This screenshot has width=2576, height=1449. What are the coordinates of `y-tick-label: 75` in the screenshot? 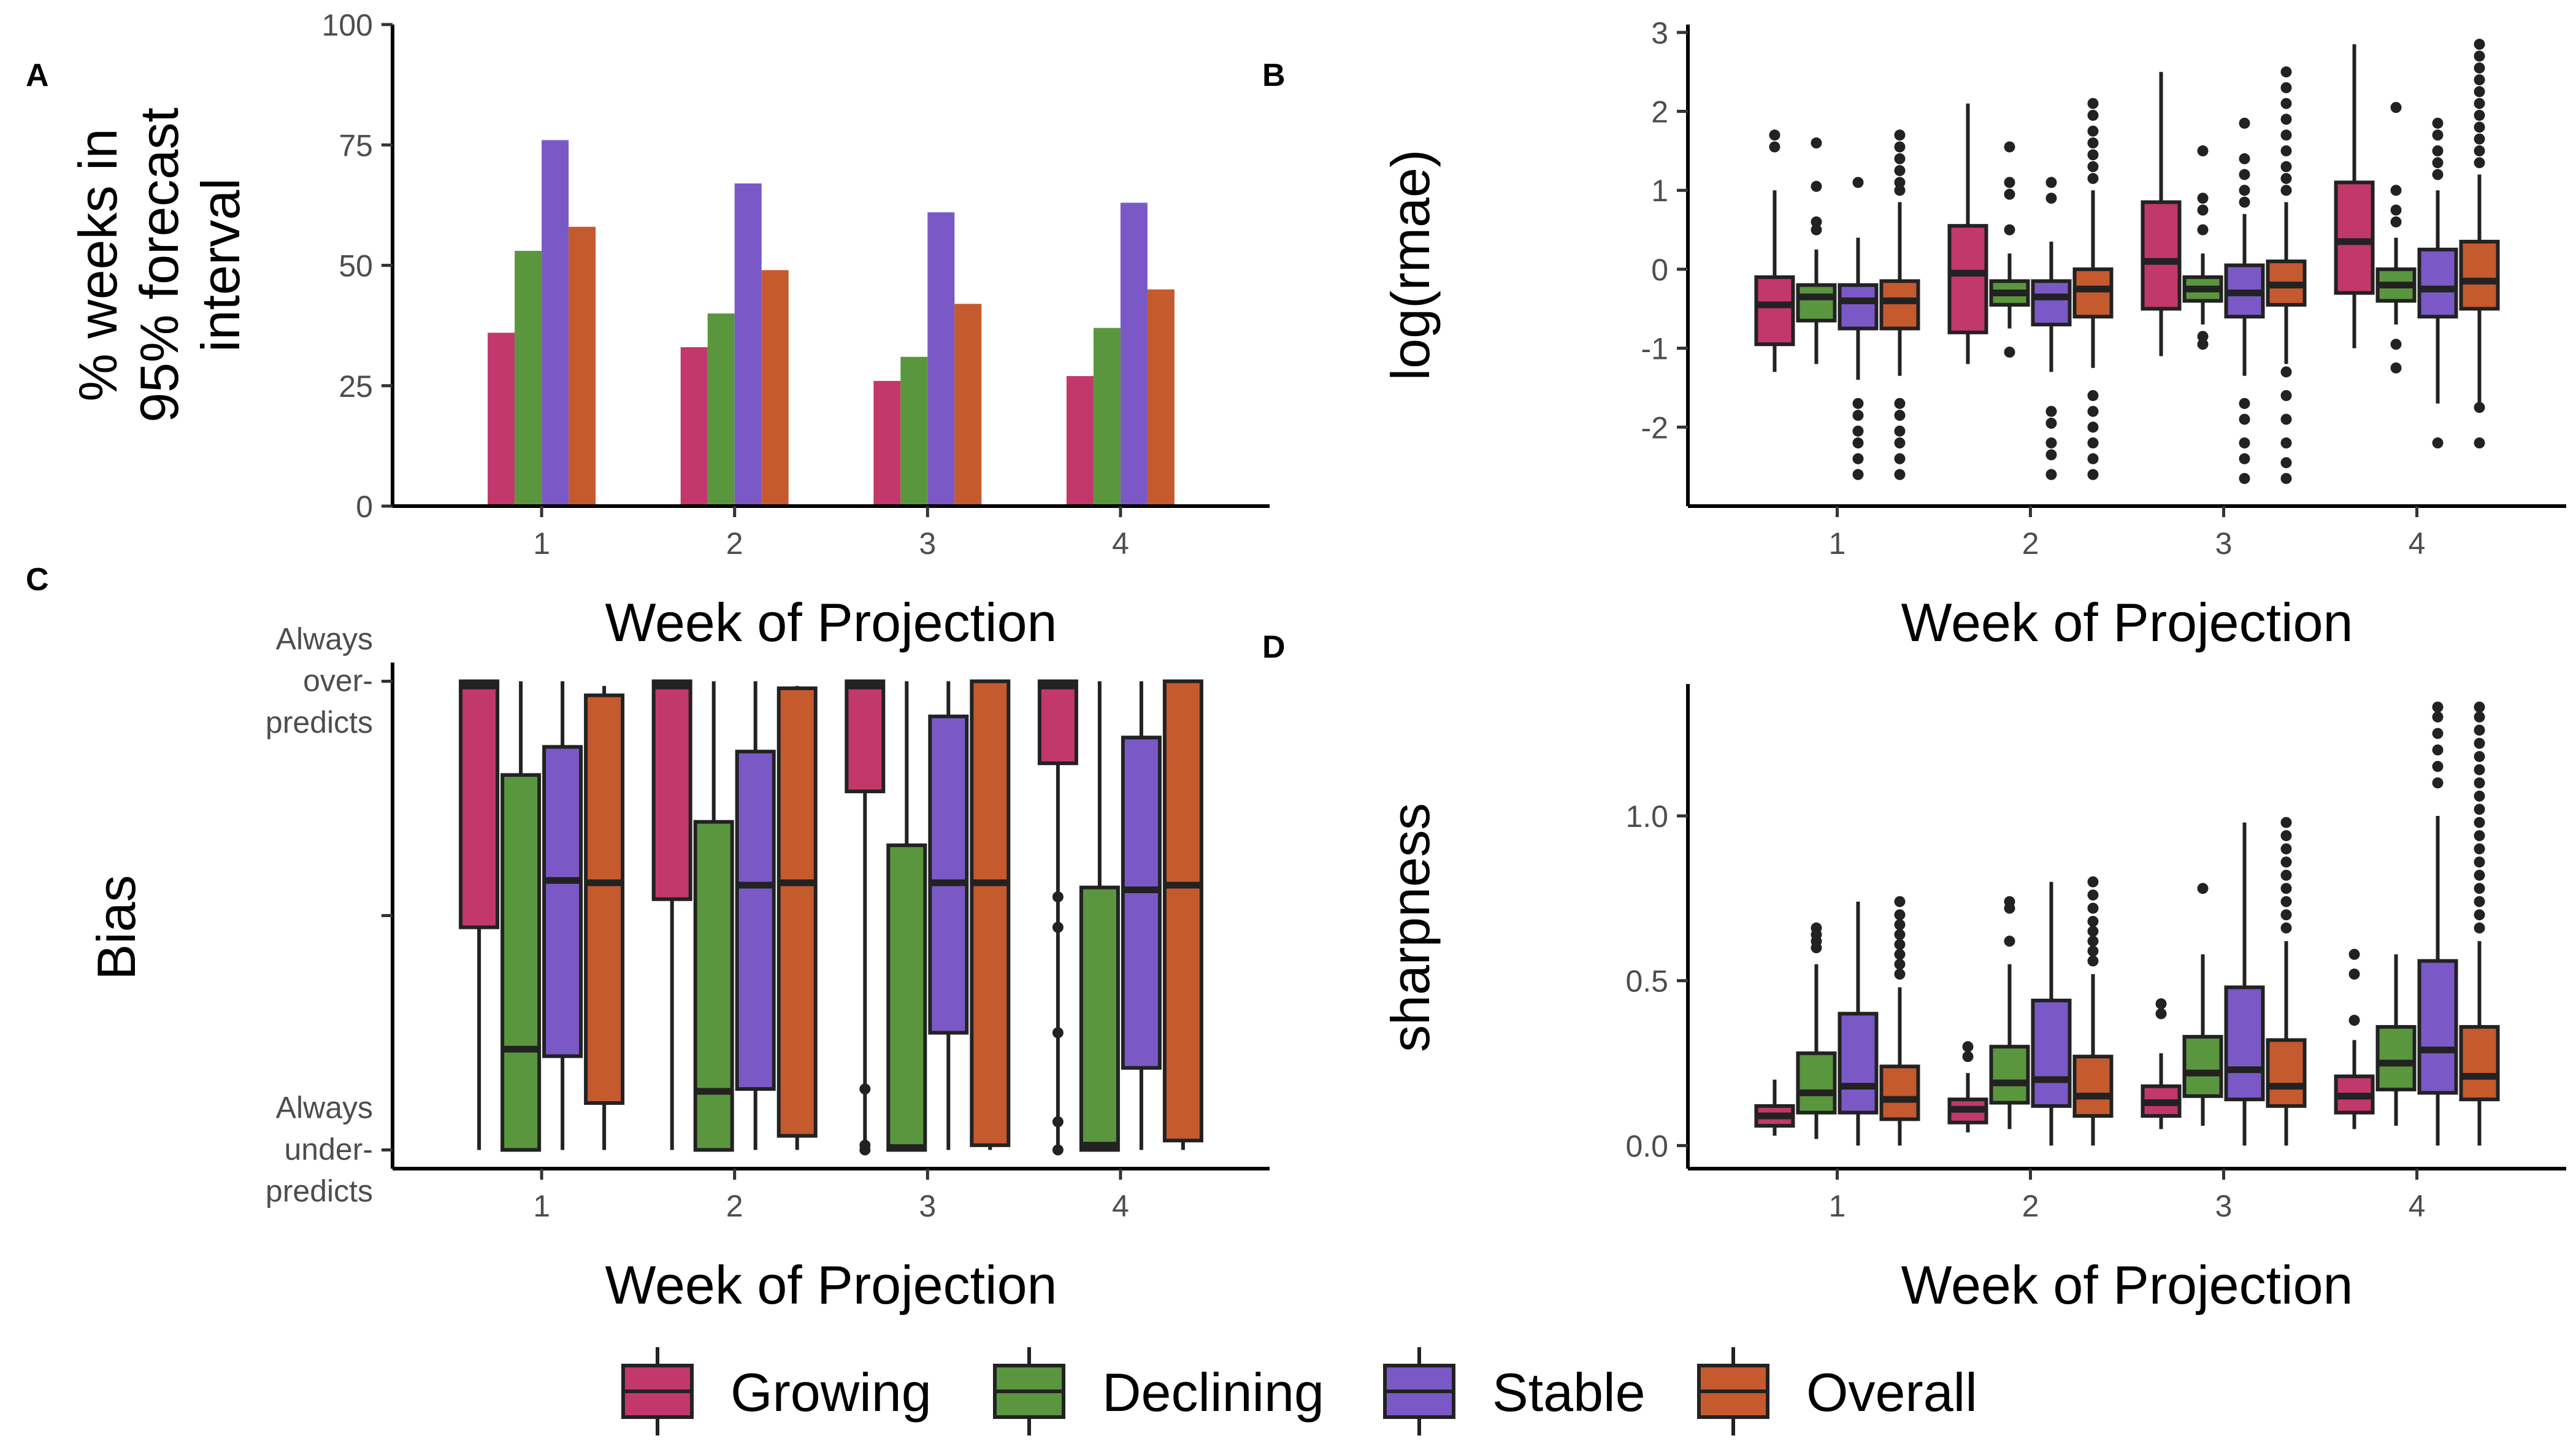 It's located at (356, 145).